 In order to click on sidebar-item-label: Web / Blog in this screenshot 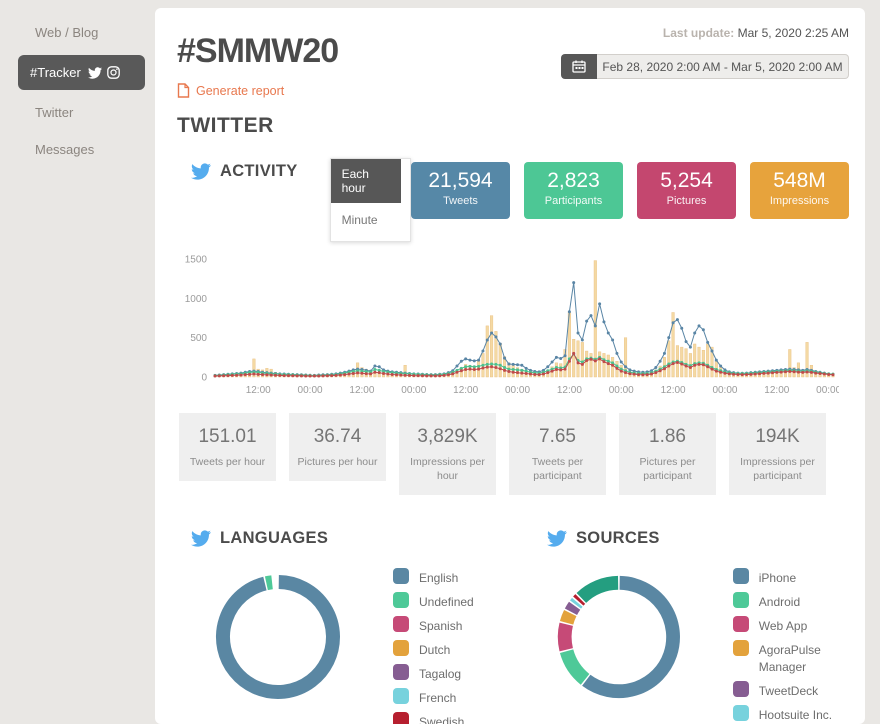, I will do `click(67, 32)`.